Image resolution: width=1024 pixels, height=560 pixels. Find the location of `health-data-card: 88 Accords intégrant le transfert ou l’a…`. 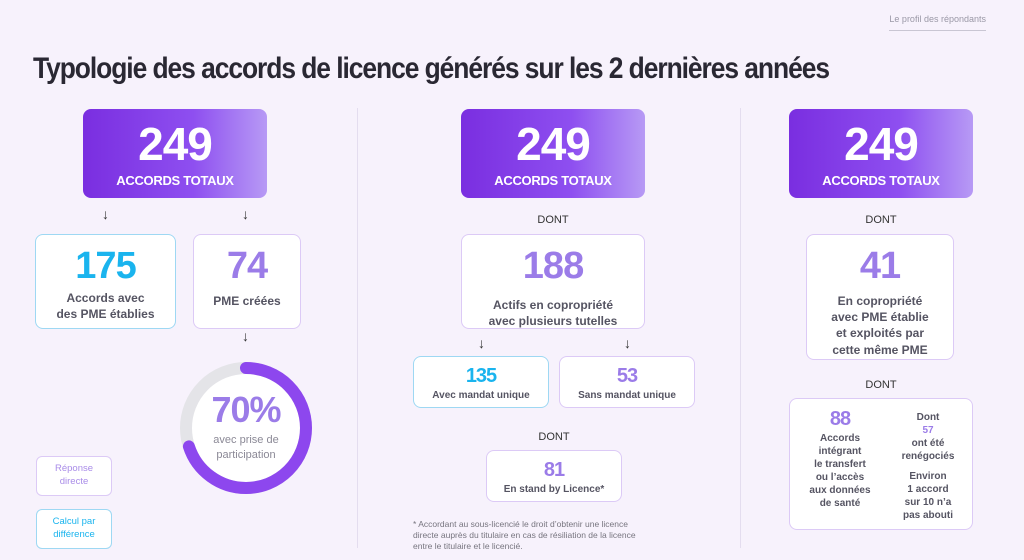

health-data-card: 88 Accords intégrant le transfert ou l’a… is located at coordinates (881, 464).